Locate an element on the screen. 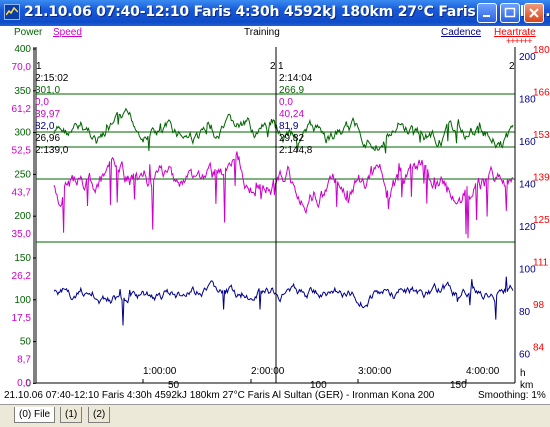  tab-1: (1) is located at coordinates (71, 415).